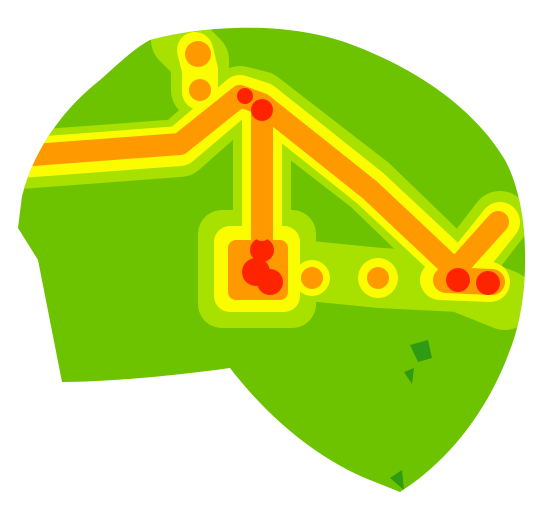 The width and height of the screenshot is (535, 517). Describe the element at coordinates (411, 415) in the screenshot. I see `dark-patches` at that location.